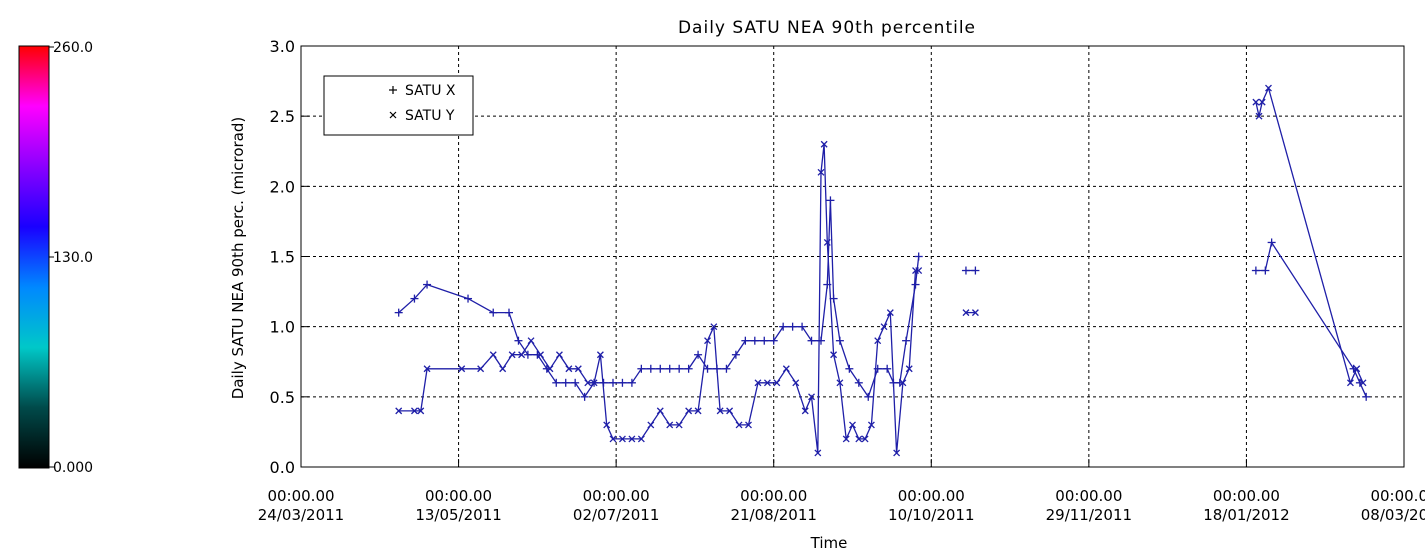  What do you see at coordinates (282, 257) in the screenshot?
I see `y-tick-labels: 0.0 0.5 1.0 1.5 2.0 2.5 3.0` at bounding box center [282, 257].